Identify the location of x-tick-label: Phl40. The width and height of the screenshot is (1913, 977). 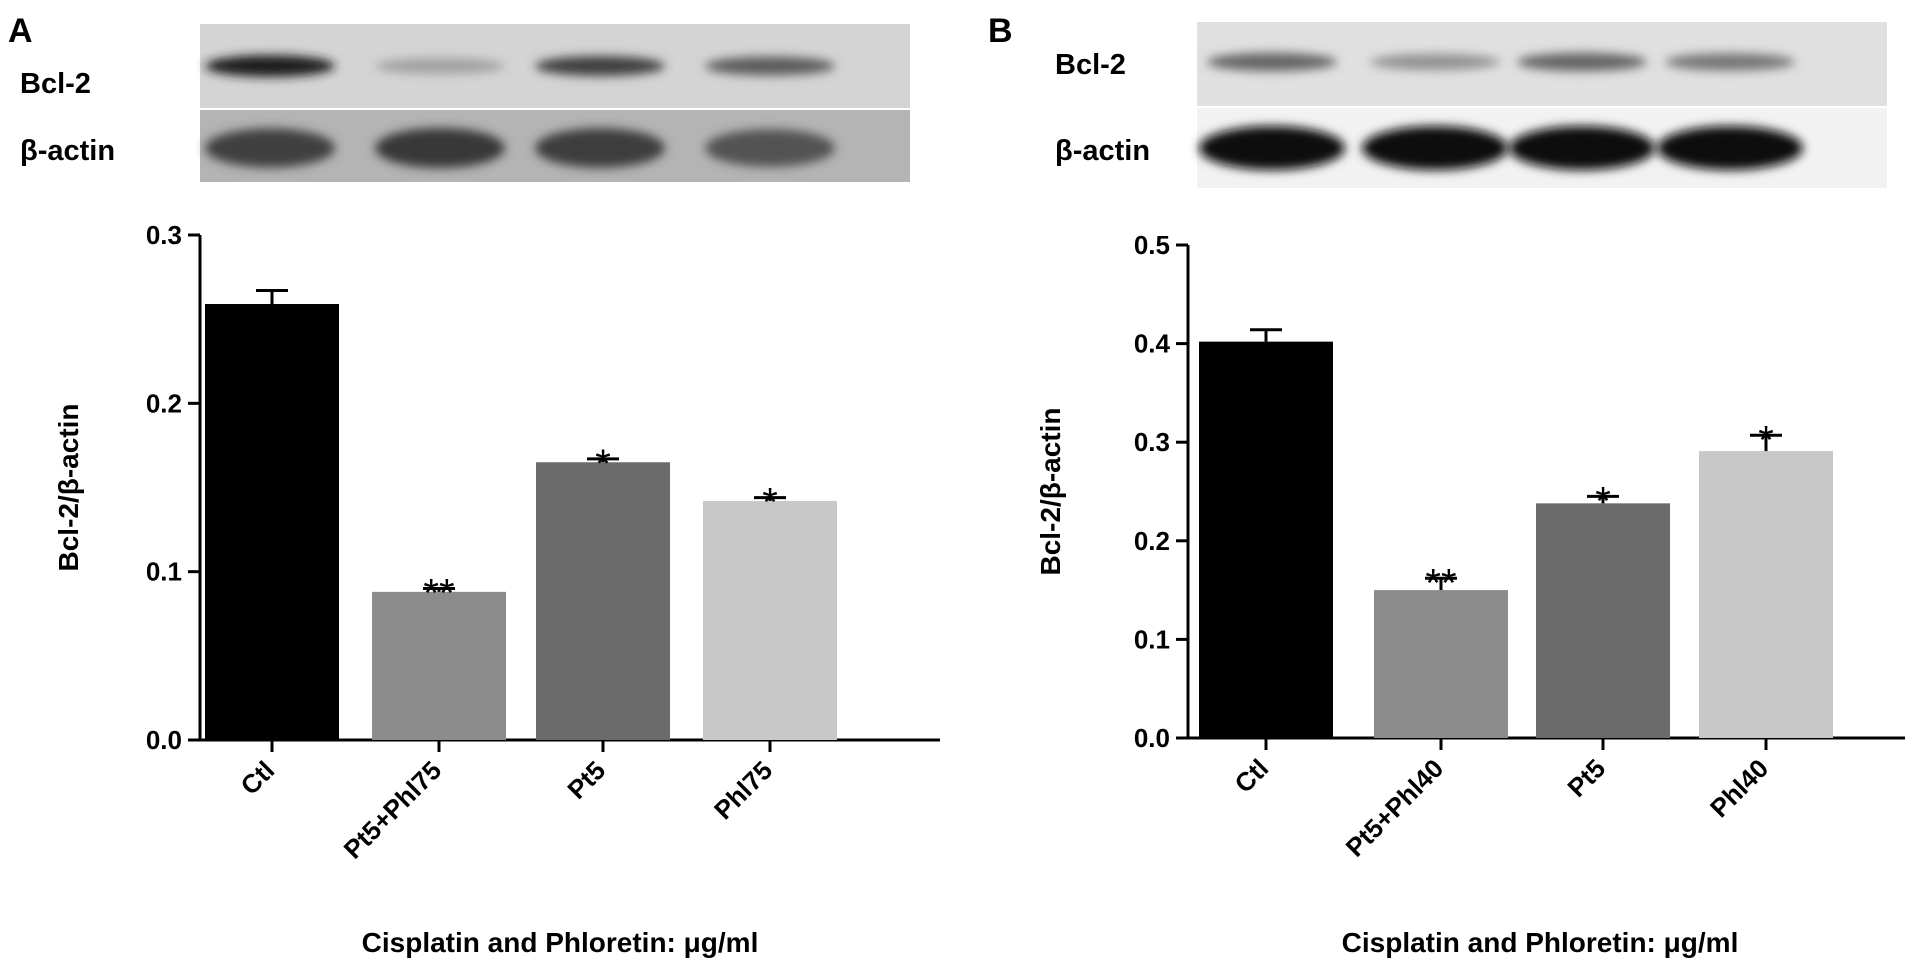
(1739, 788).